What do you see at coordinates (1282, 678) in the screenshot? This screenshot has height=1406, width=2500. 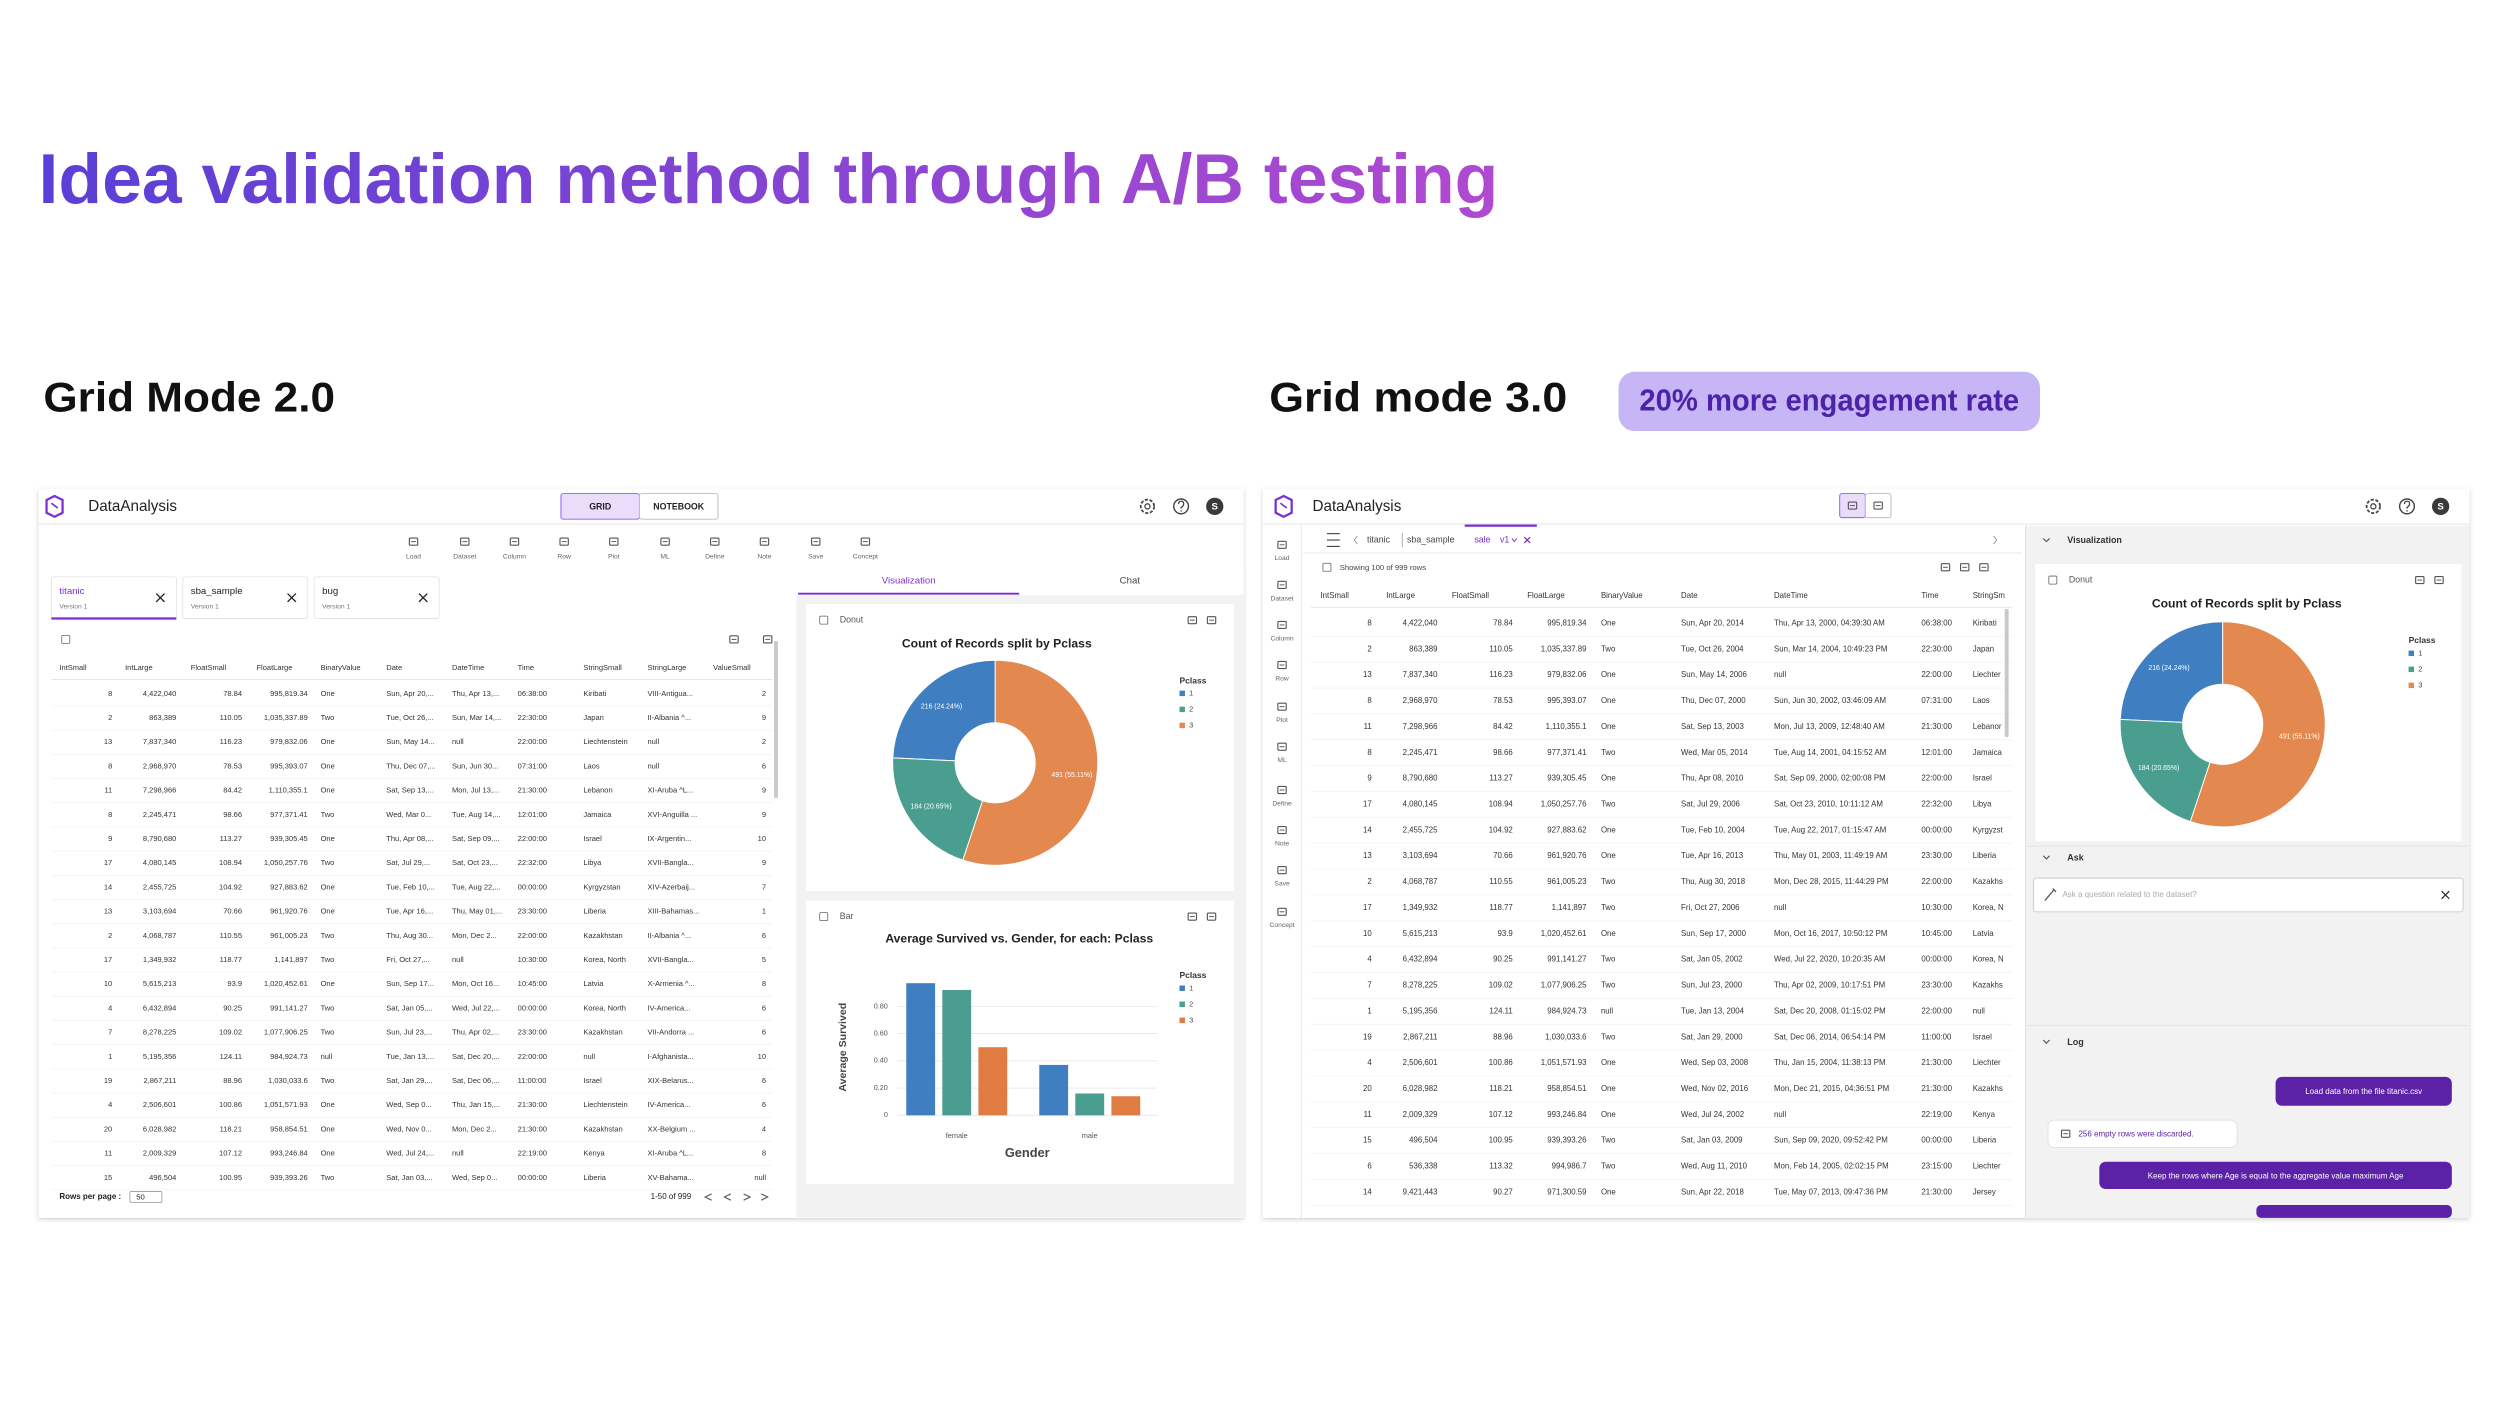 I see `sidebar-label: Row` at bounding box center [1282, 678].